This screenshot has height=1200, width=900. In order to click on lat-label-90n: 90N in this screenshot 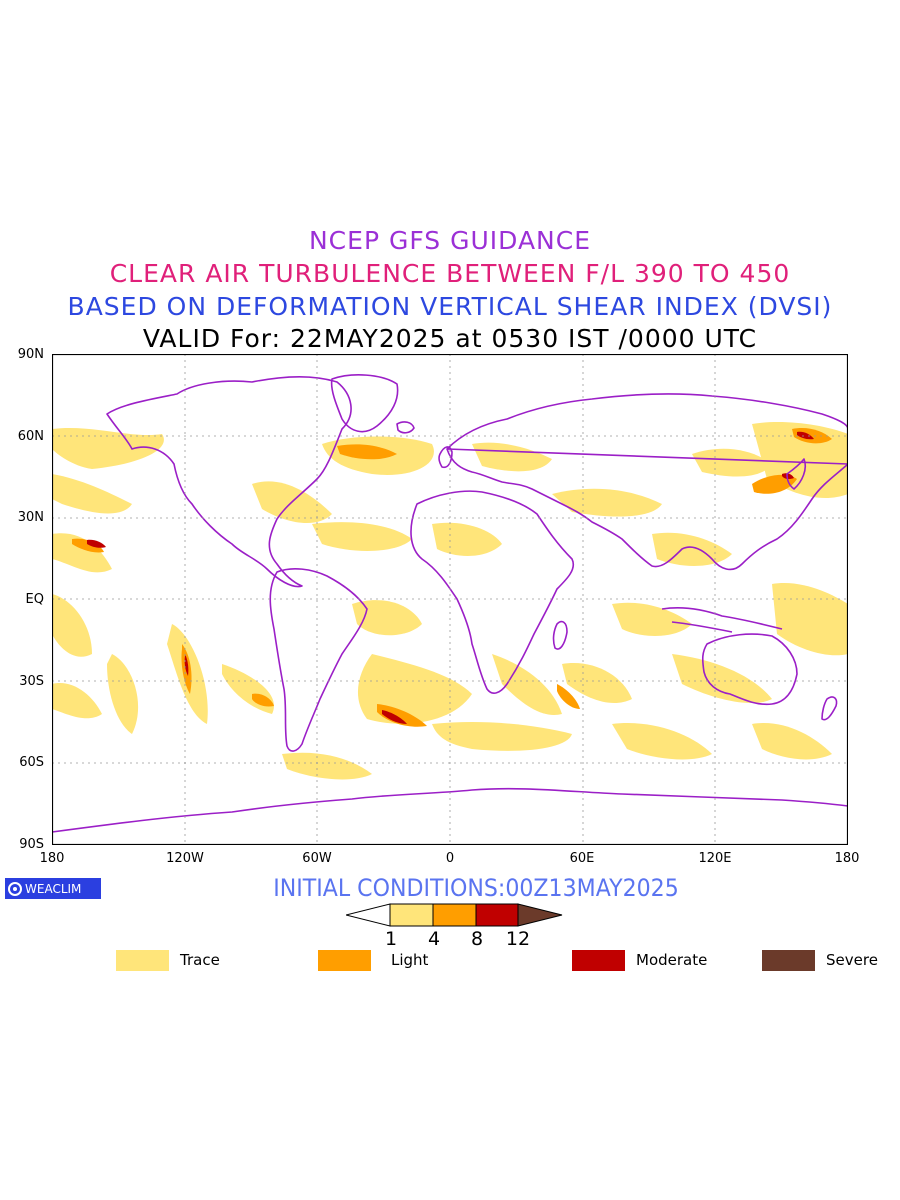, I will do `click(30, 354)`.